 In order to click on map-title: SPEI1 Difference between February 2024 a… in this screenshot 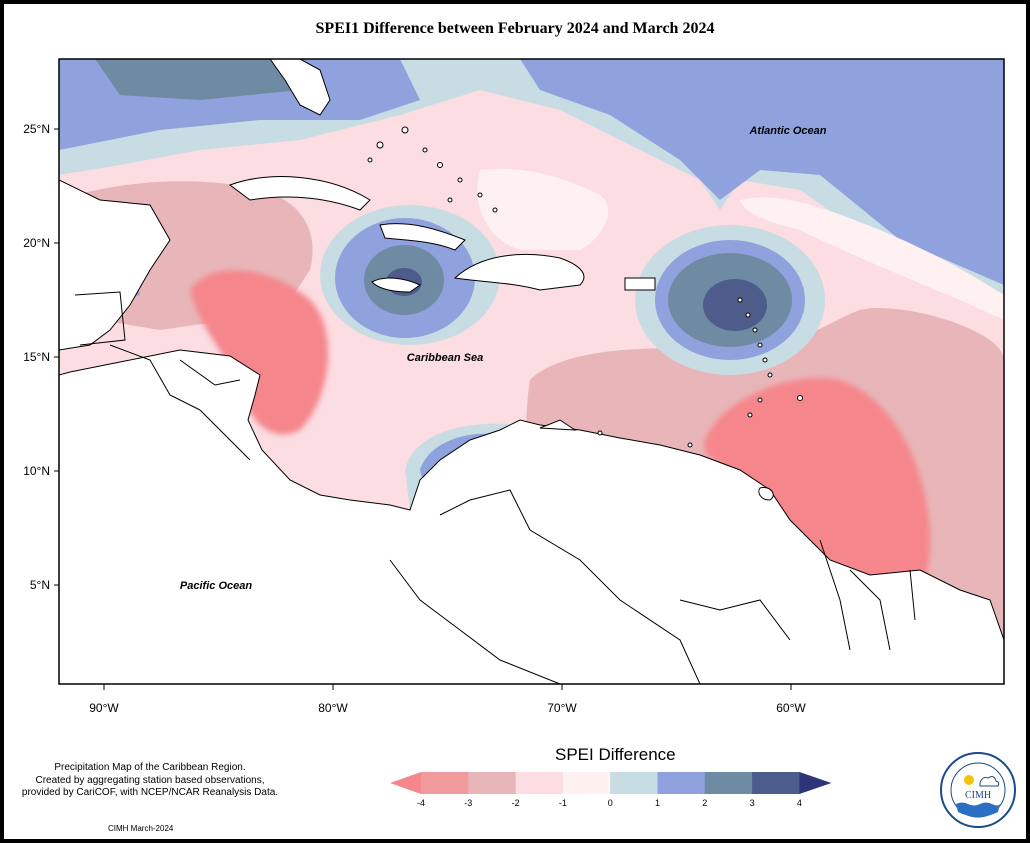, I will do `click(515, 28)`.